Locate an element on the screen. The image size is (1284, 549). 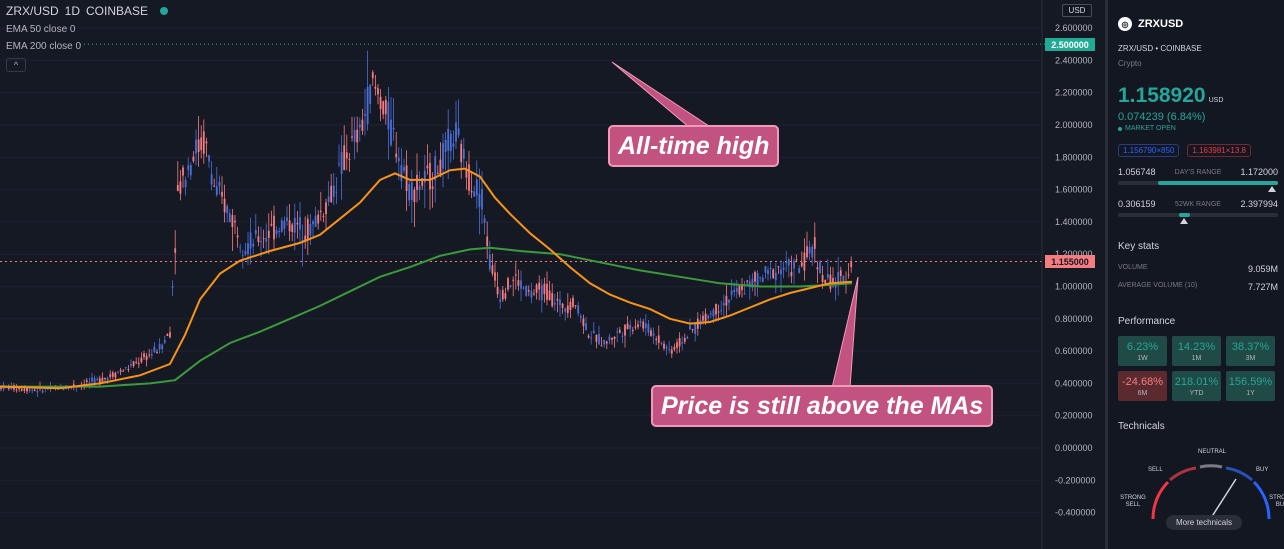
legend-ema200: EMA 200 close 0 is located at coordinates (44, 46).